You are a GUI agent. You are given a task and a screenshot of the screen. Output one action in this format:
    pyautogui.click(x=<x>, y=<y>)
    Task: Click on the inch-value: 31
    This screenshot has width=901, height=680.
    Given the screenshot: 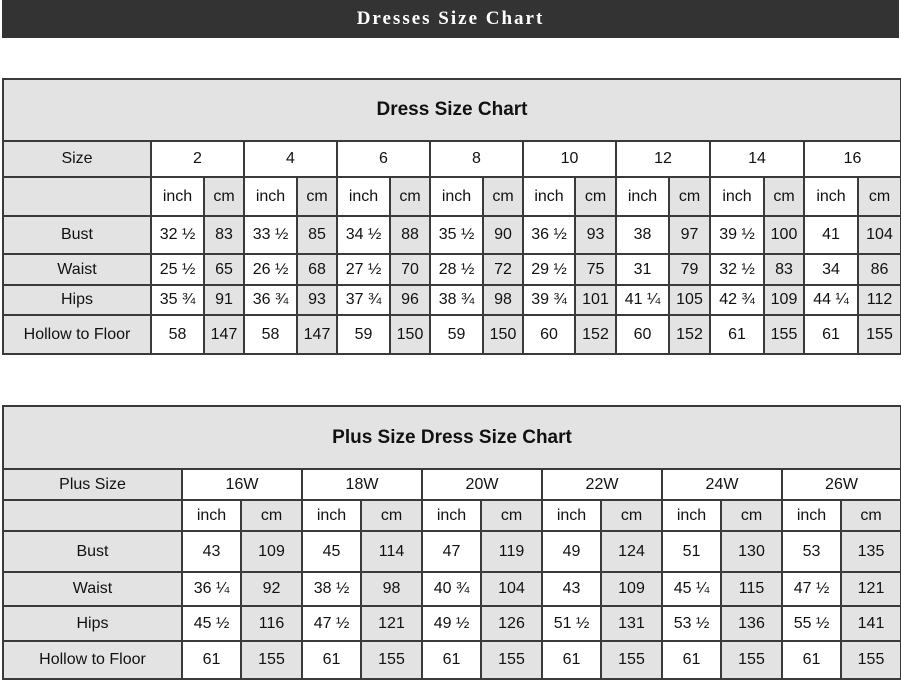 What is the action you would take?
    pyautogui.click(x=642, y=269)
    